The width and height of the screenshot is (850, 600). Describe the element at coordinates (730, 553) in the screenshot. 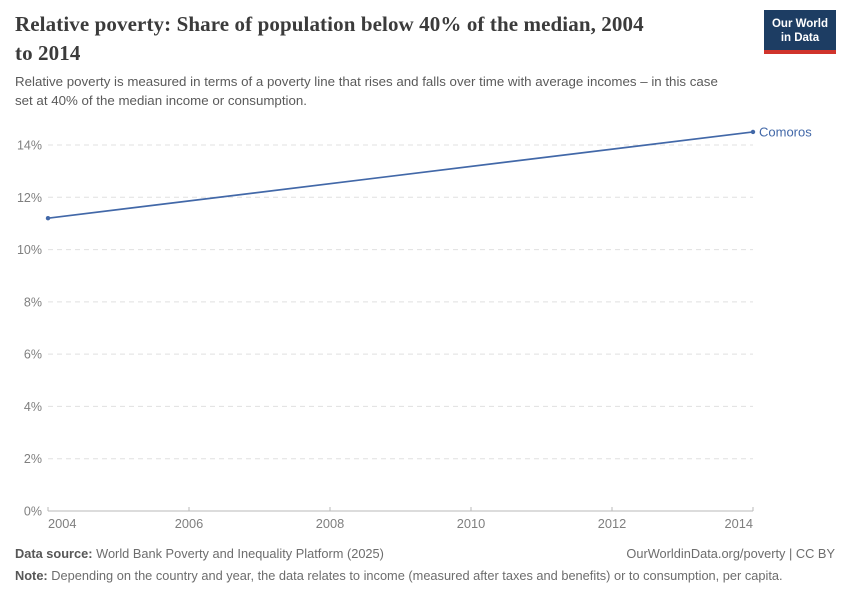

I see `credit-link: OurWorldinData.org/poverty | CC BY` at that location.